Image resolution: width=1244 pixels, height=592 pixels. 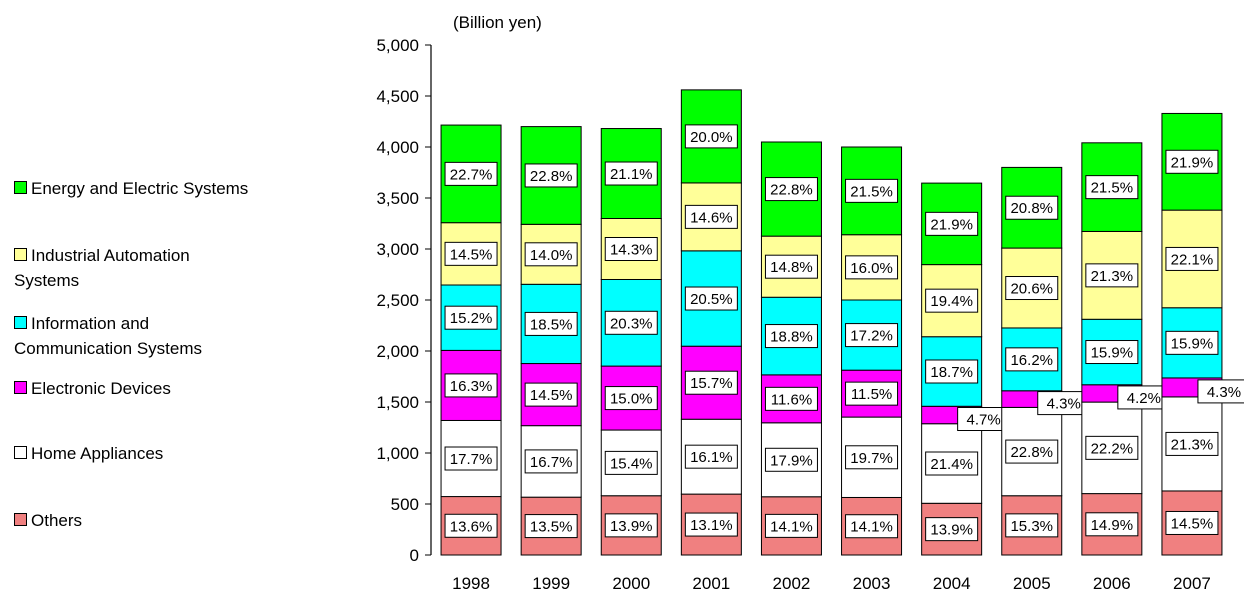 I want to click on legend-item-others: Others, so click(x=174, y=520).